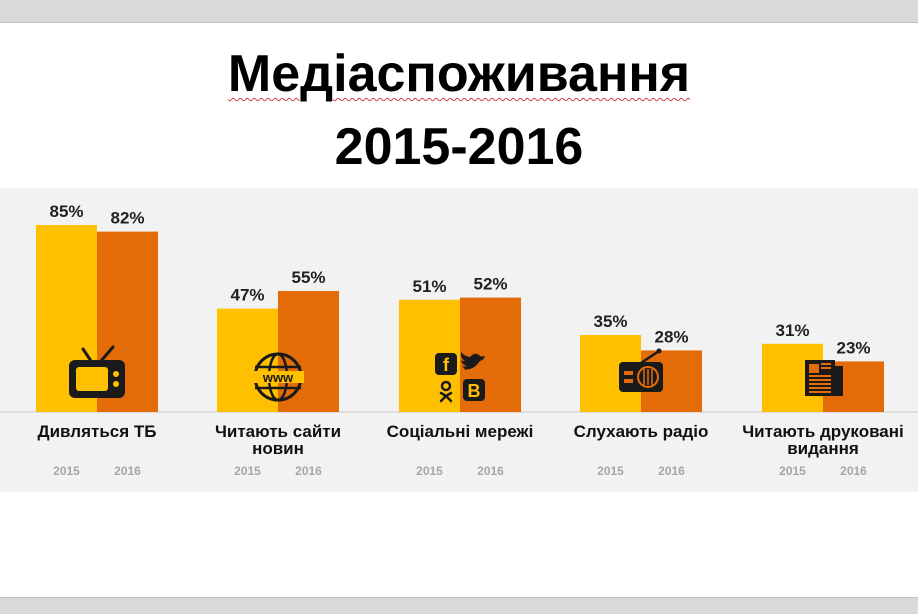 The height and width of the screenshot is (614, 918). Describe the element at coordinates (853, 347) in the screenshot. I see `data-label-2016-5: 23%` at that location.